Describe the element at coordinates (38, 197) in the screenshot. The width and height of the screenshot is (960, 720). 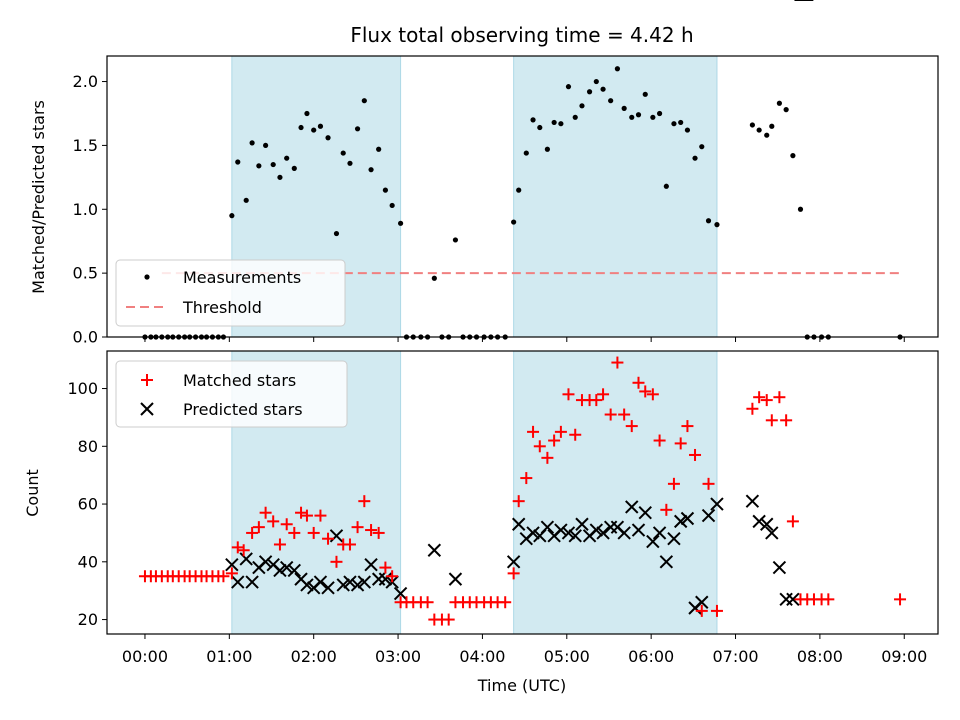
I see `top-y-axis-label: Matched/Predicted stars` at that location.